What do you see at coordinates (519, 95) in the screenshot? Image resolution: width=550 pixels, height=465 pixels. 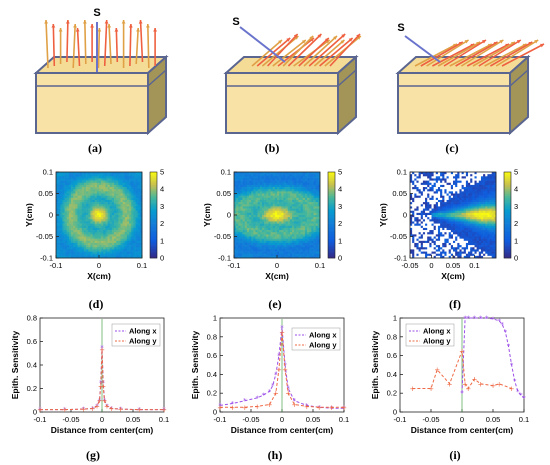 I see `block-side-face` at bounding box center [519, 95].